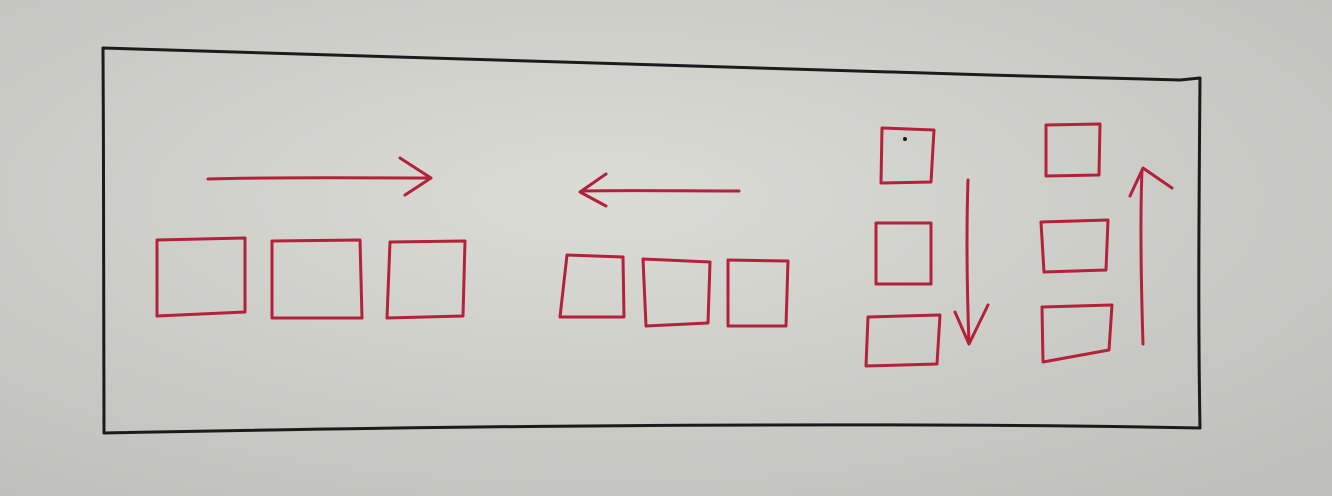  I want to click on group-column-top-to-bottom, so click(927, 247).